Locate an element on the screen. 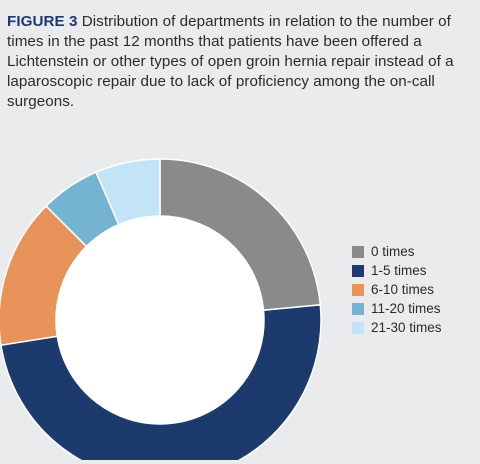  legend-label: 1-5 times is located at coordinates (399, 270).